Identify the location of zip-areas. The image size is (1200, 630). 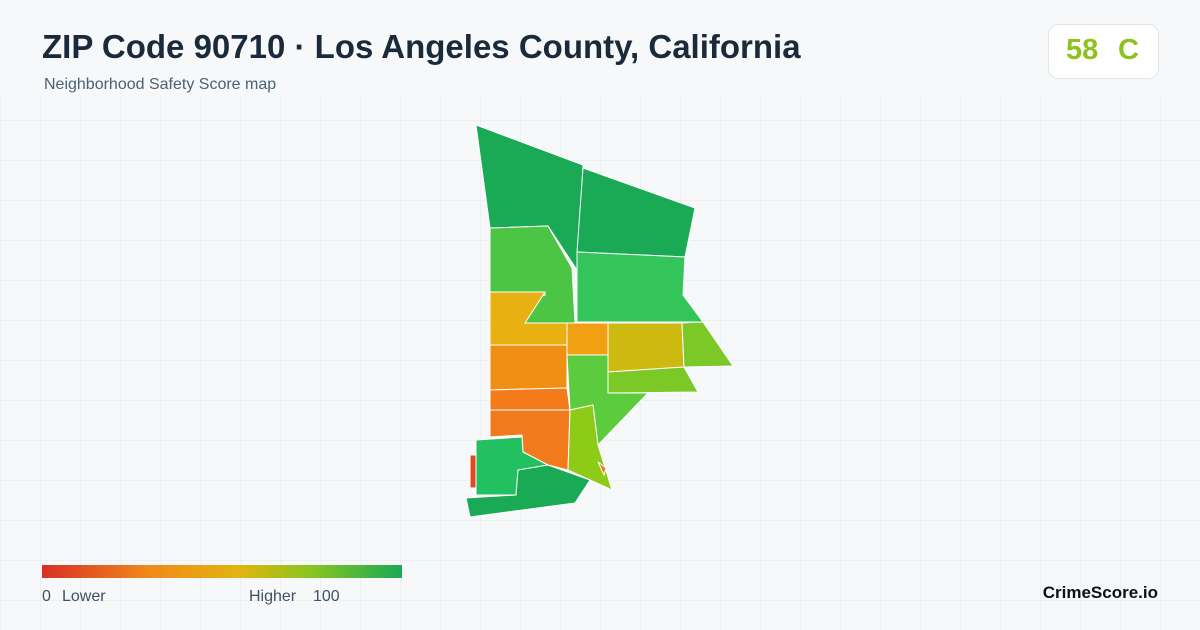
(599, 321).